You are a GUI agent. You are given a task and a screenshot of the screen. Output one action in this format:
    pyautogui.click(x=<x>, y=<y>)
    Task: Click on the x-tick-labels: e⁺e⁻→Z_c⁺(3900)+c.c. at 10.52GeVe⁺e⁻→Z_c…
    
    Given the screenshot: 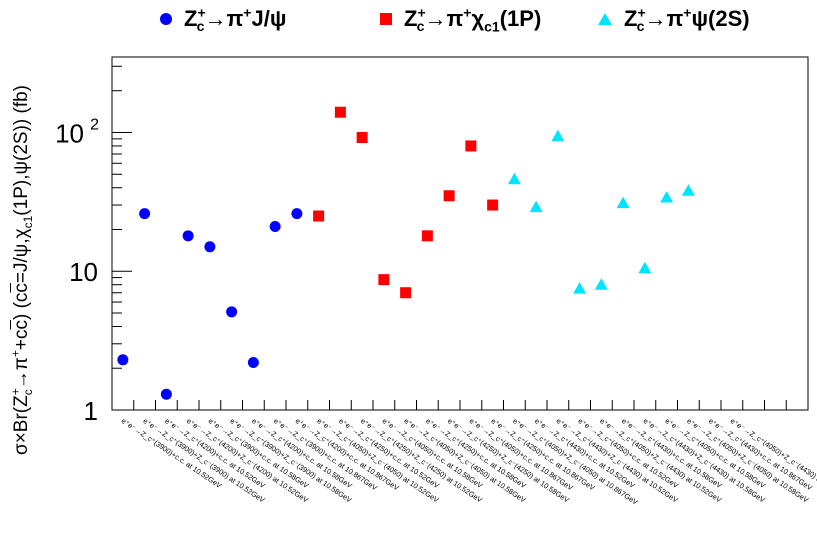 What is the action you would take?
    pyautogui.click(x=468, y=461)
    